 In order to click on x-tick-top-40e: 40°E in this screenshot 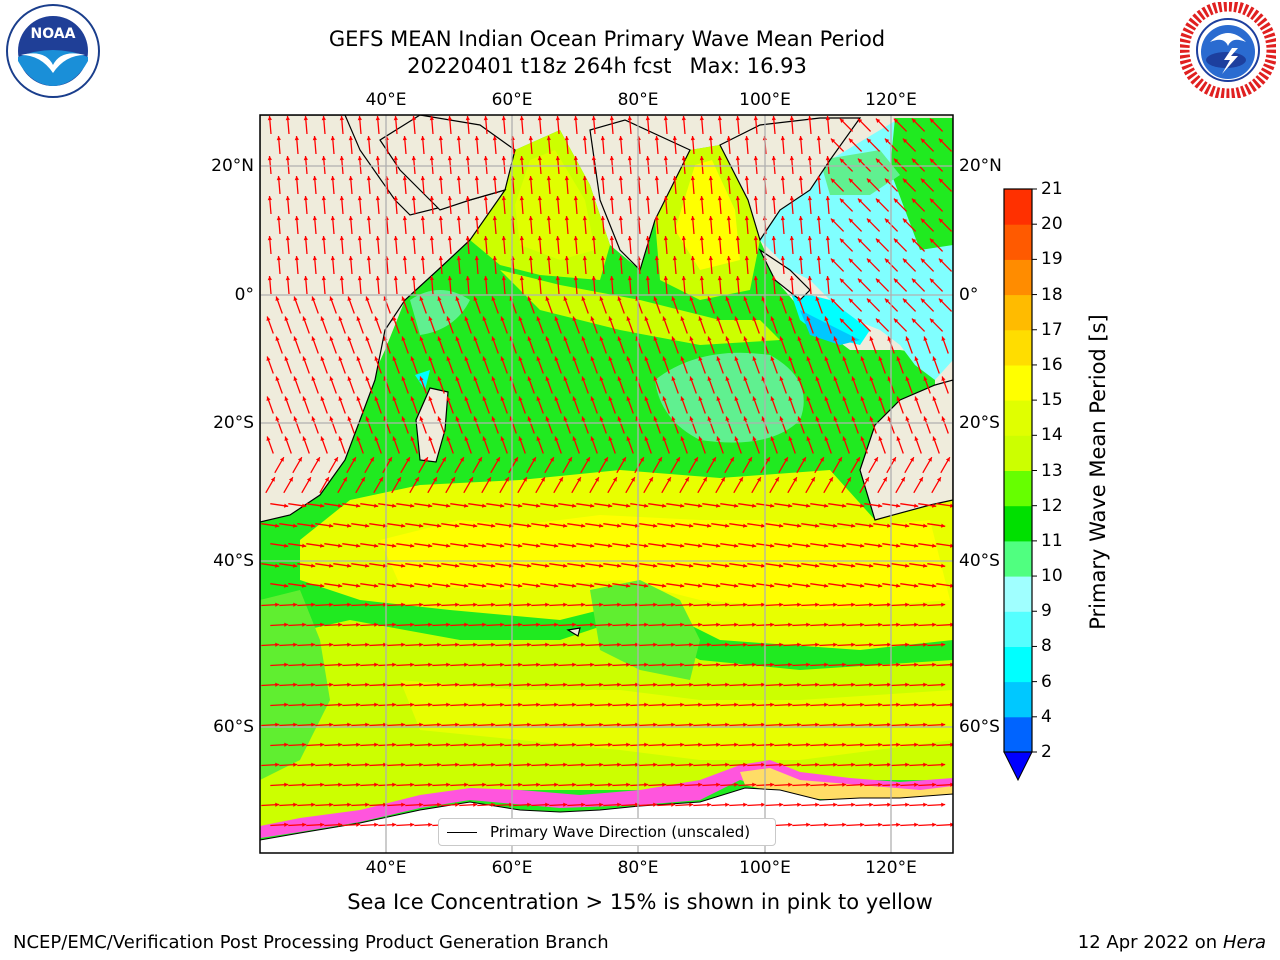, I will do `click(386, 100)`.